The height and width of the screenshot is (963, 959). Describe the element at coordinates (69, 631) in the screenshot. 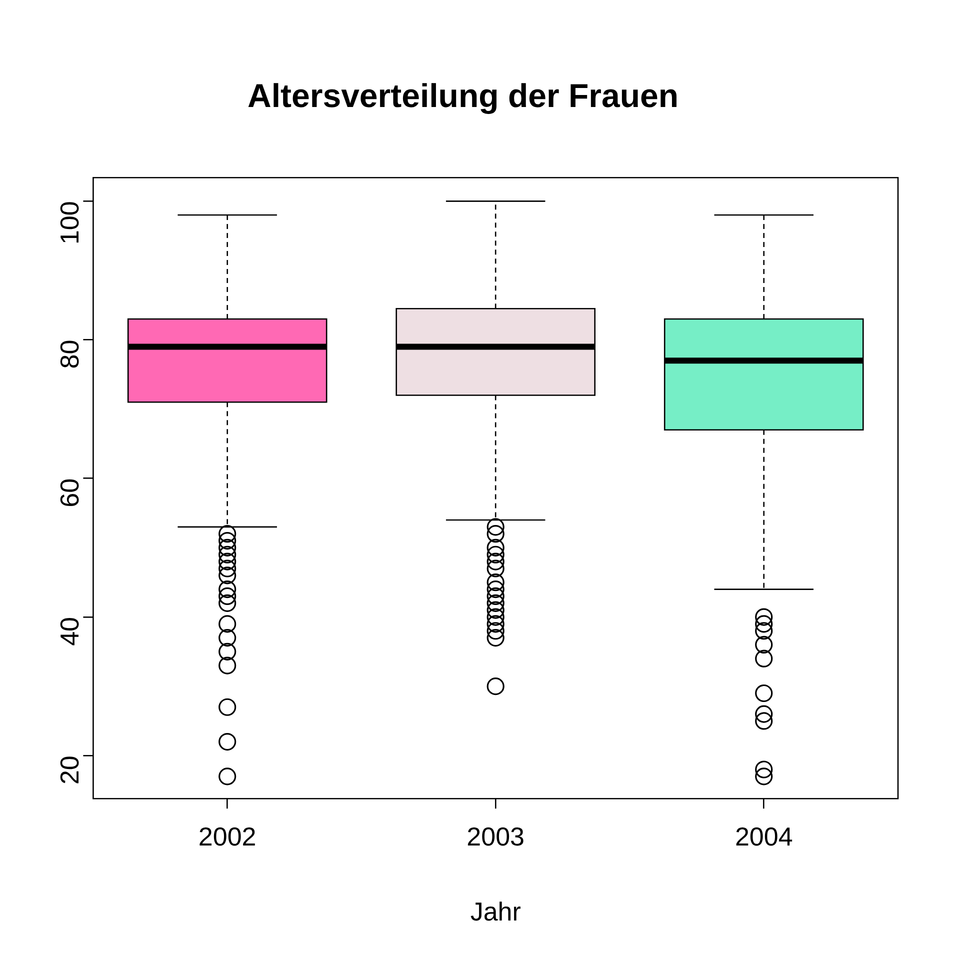

I see `y-tick-label: 40` at that location.